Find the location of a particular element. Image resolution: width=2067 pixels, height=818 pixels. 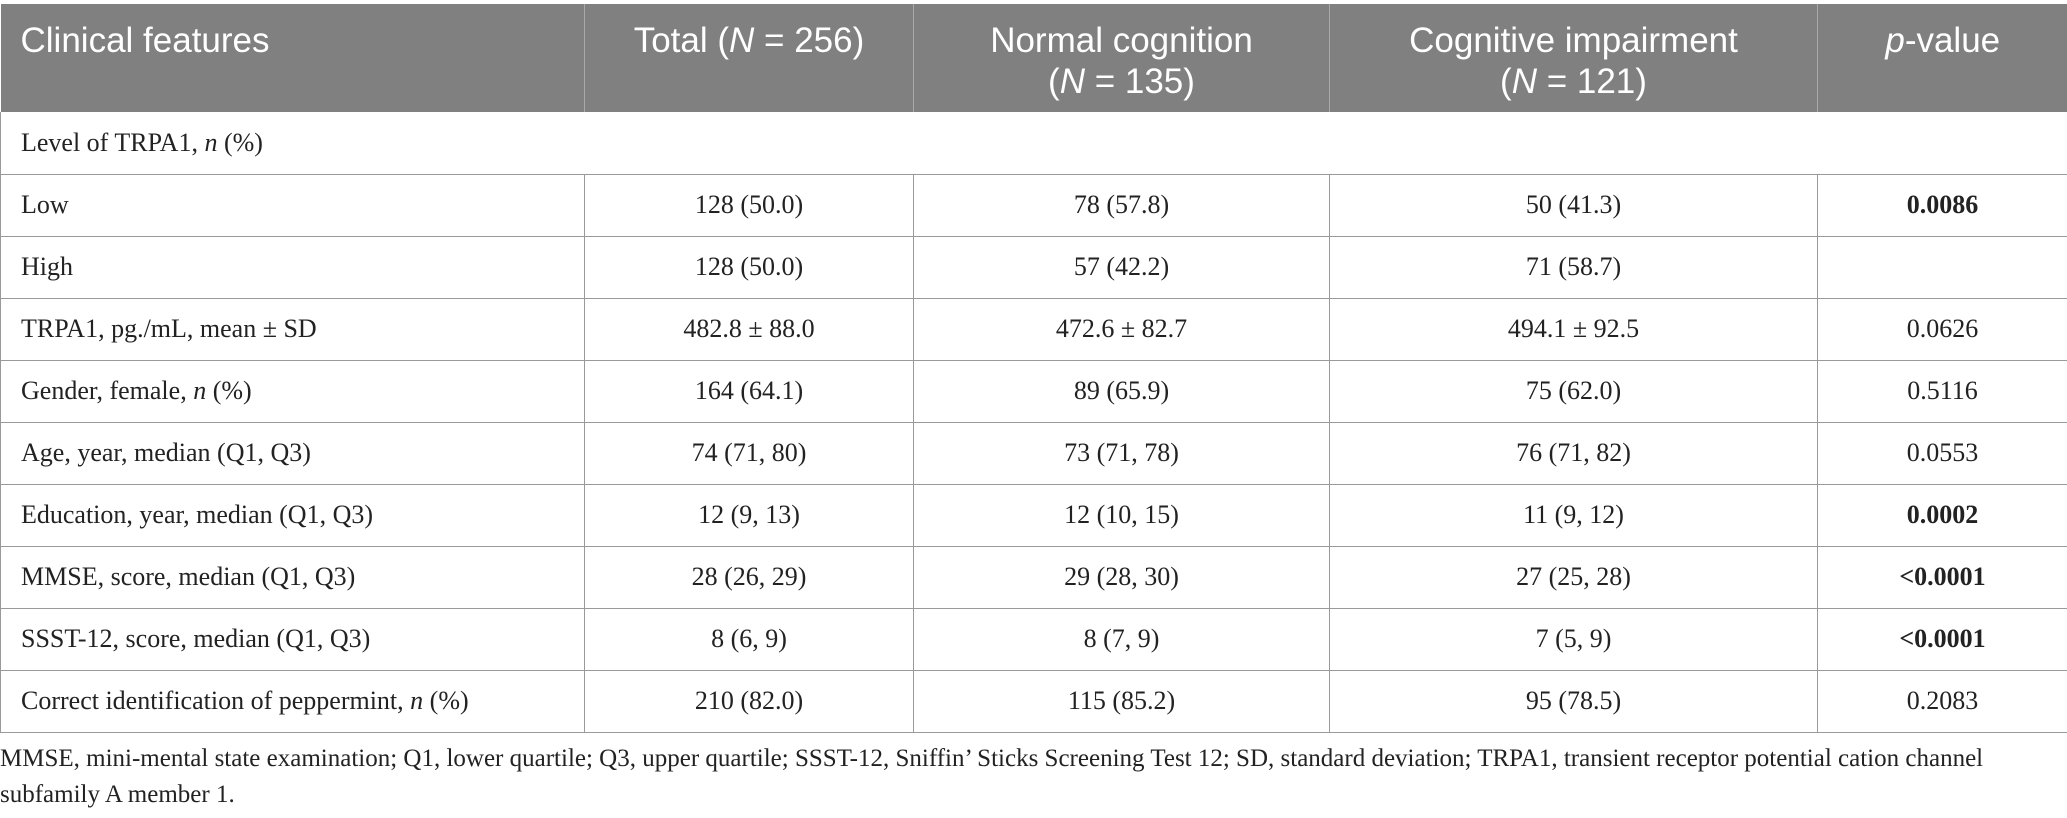

cell-impaired: 76 (71, 82) is located at coordinates (1573, 453).